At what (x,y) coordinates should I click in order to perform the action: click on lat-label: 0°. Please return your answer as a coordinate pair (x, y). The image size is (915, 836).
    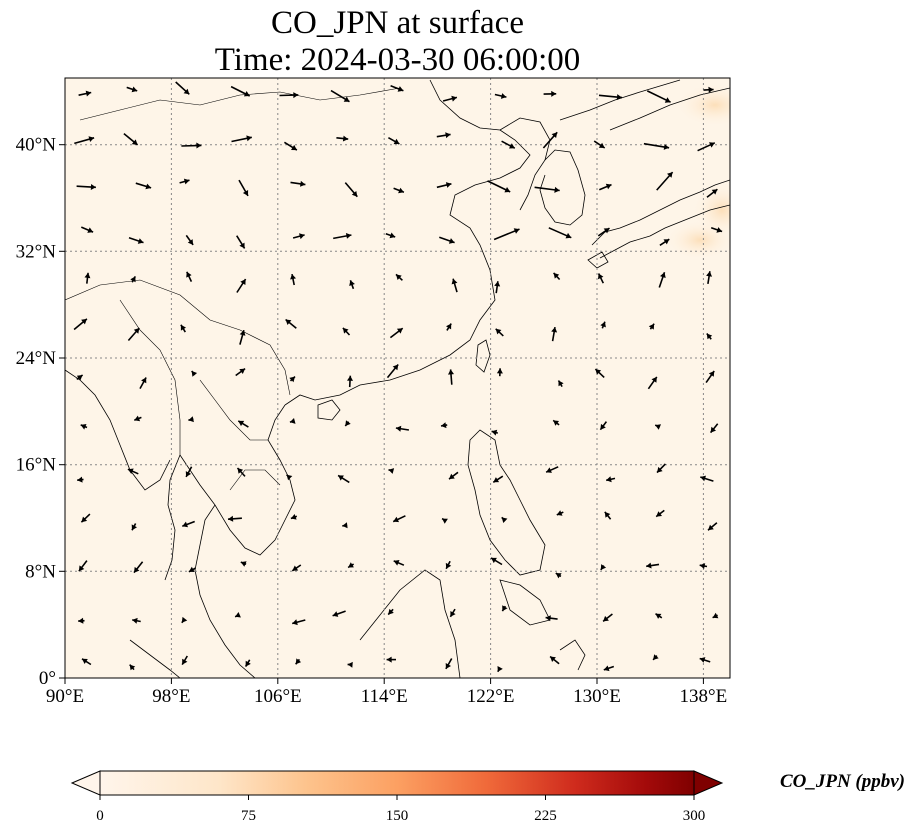
    Looking at the image, I should click on (47, 678).